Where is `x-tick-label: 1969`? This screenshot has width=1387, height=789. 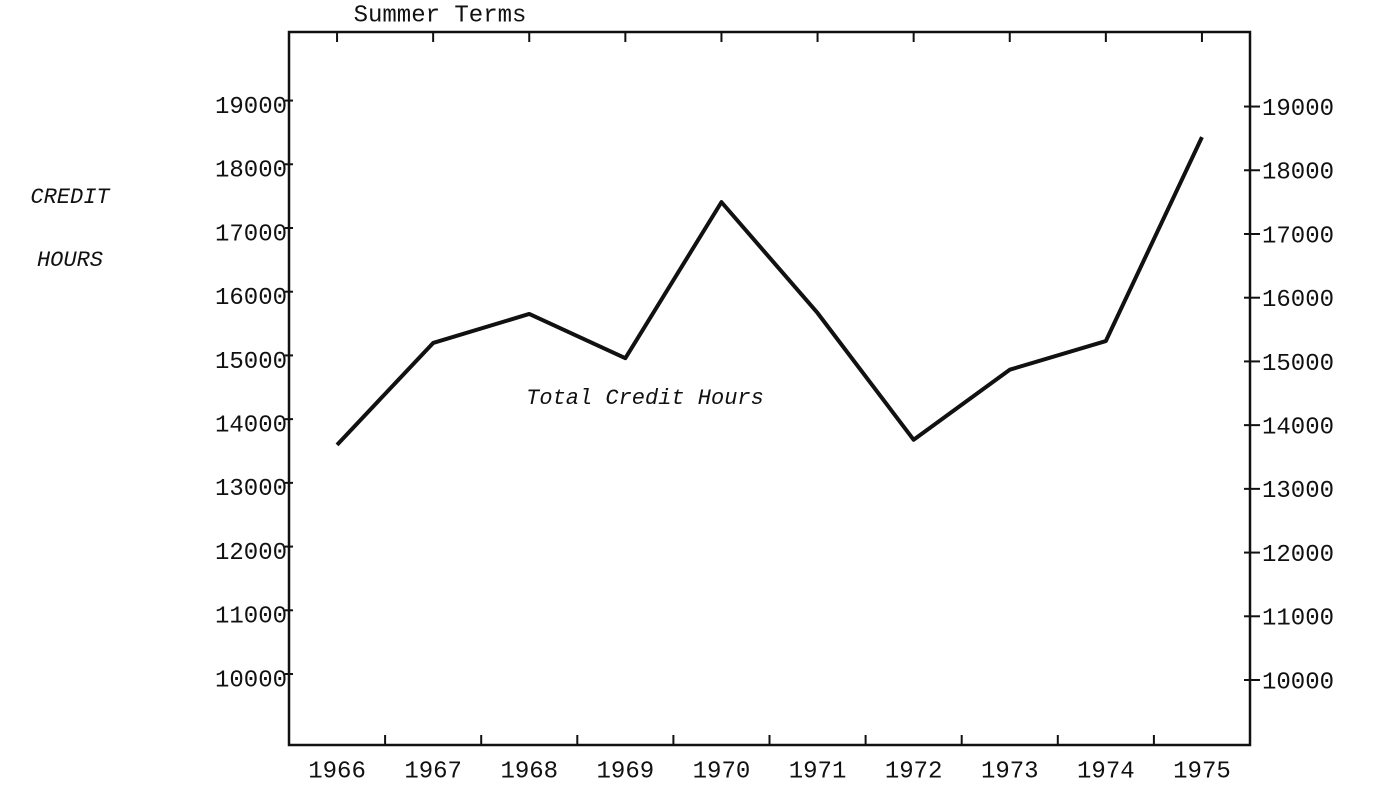 x-tick-label: 1969 is located at coordinates (626, 771).